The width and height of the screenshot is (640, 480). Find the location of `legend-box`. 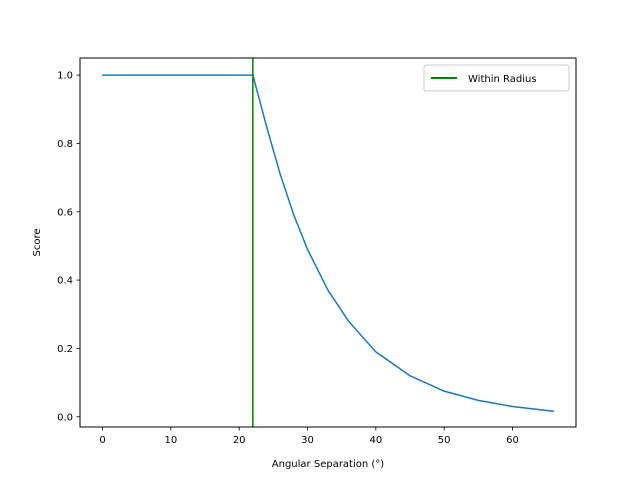

legend-box is located at coordinates (496, 78).